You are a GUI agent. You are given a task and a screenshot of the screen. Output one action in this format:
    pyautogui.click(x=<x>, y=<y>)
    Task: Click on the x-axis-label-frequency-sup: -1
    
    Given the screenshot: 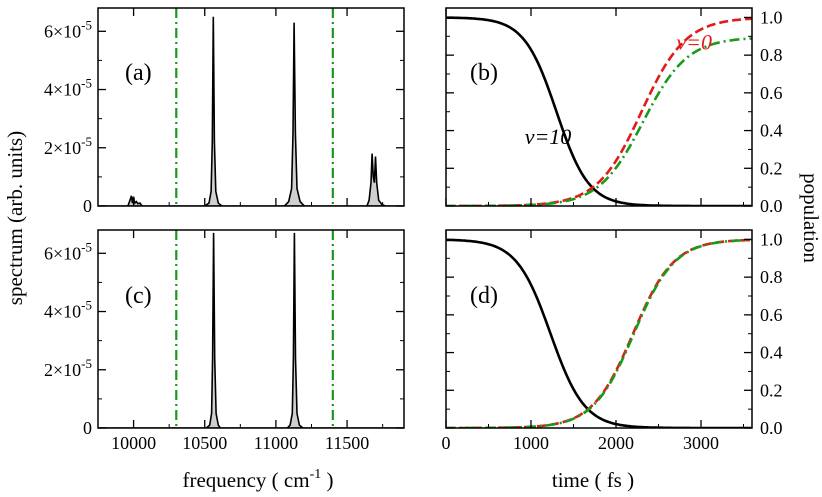 What is the action you would take?
    pyautogui.click(x=316, y=474)
    